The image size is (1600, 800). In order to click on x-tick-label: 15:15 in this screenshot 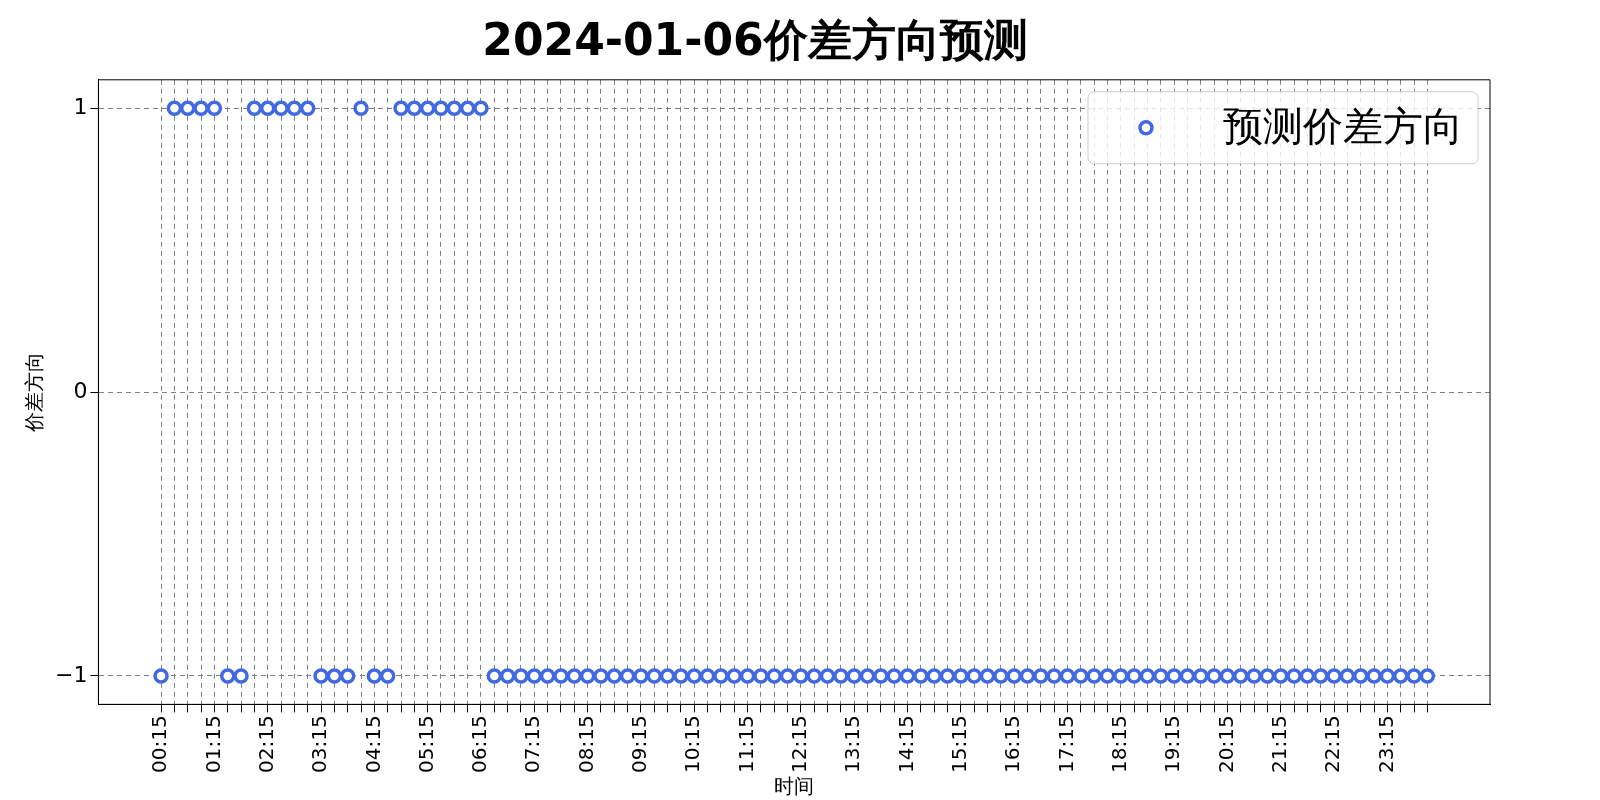, I will do `click(959, 744)`.